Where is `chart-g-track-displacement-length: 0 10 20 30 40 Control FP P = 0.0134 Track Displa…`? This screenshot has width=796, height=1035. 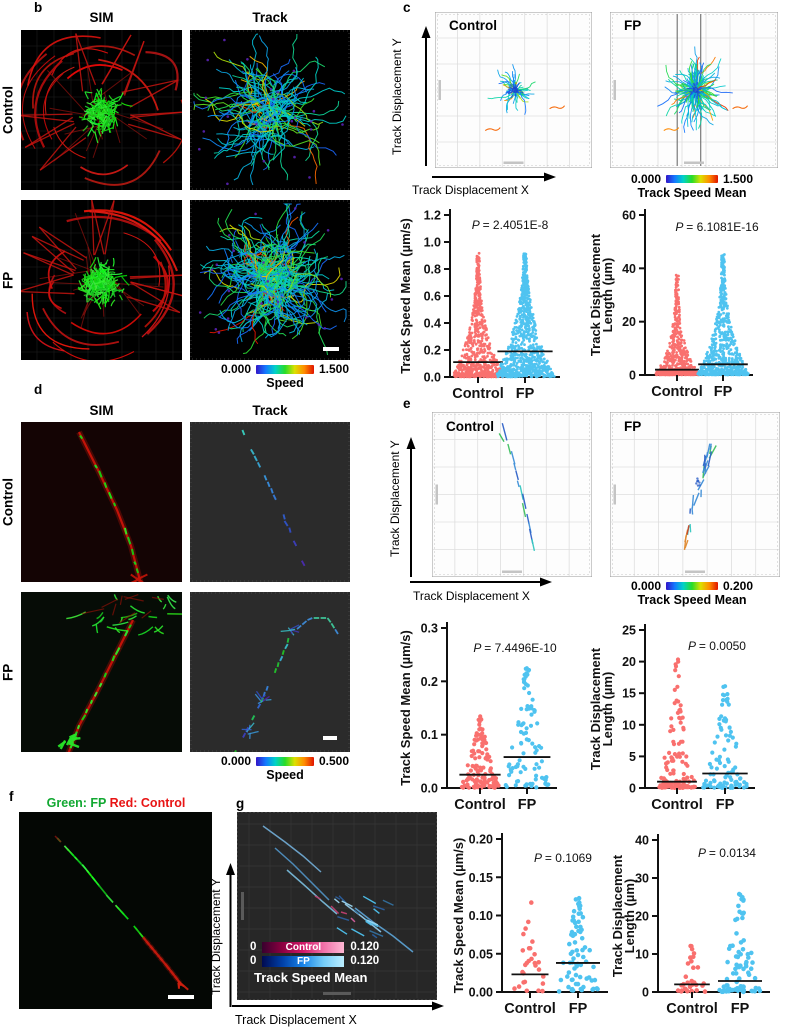 chart-g-track-displacement-length: 0 10 20 30 40 Control FP P = 0.0134 Track Displa… is located at coordinates (703, 922).